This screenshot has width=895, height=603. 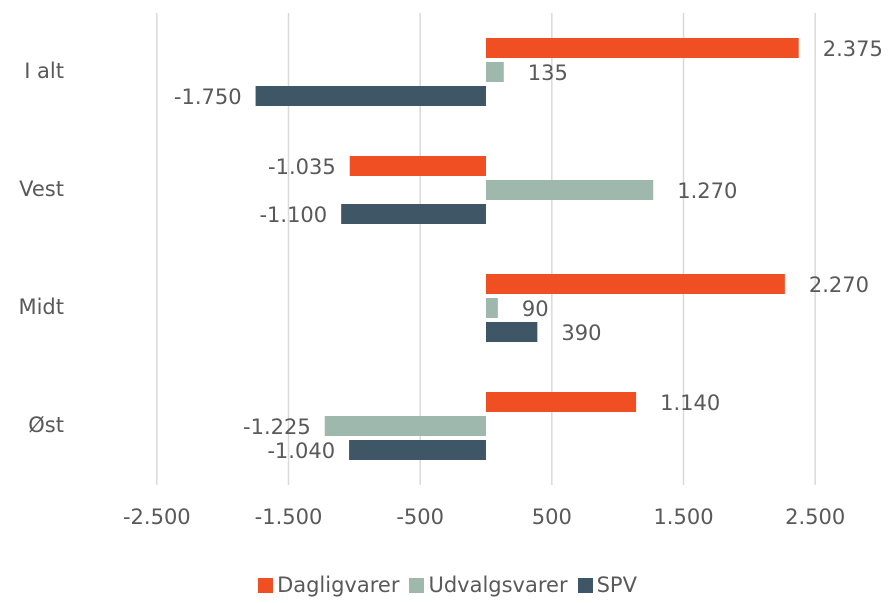 I want to click on y-tick-label: Øst, so click(x=46, y=425).